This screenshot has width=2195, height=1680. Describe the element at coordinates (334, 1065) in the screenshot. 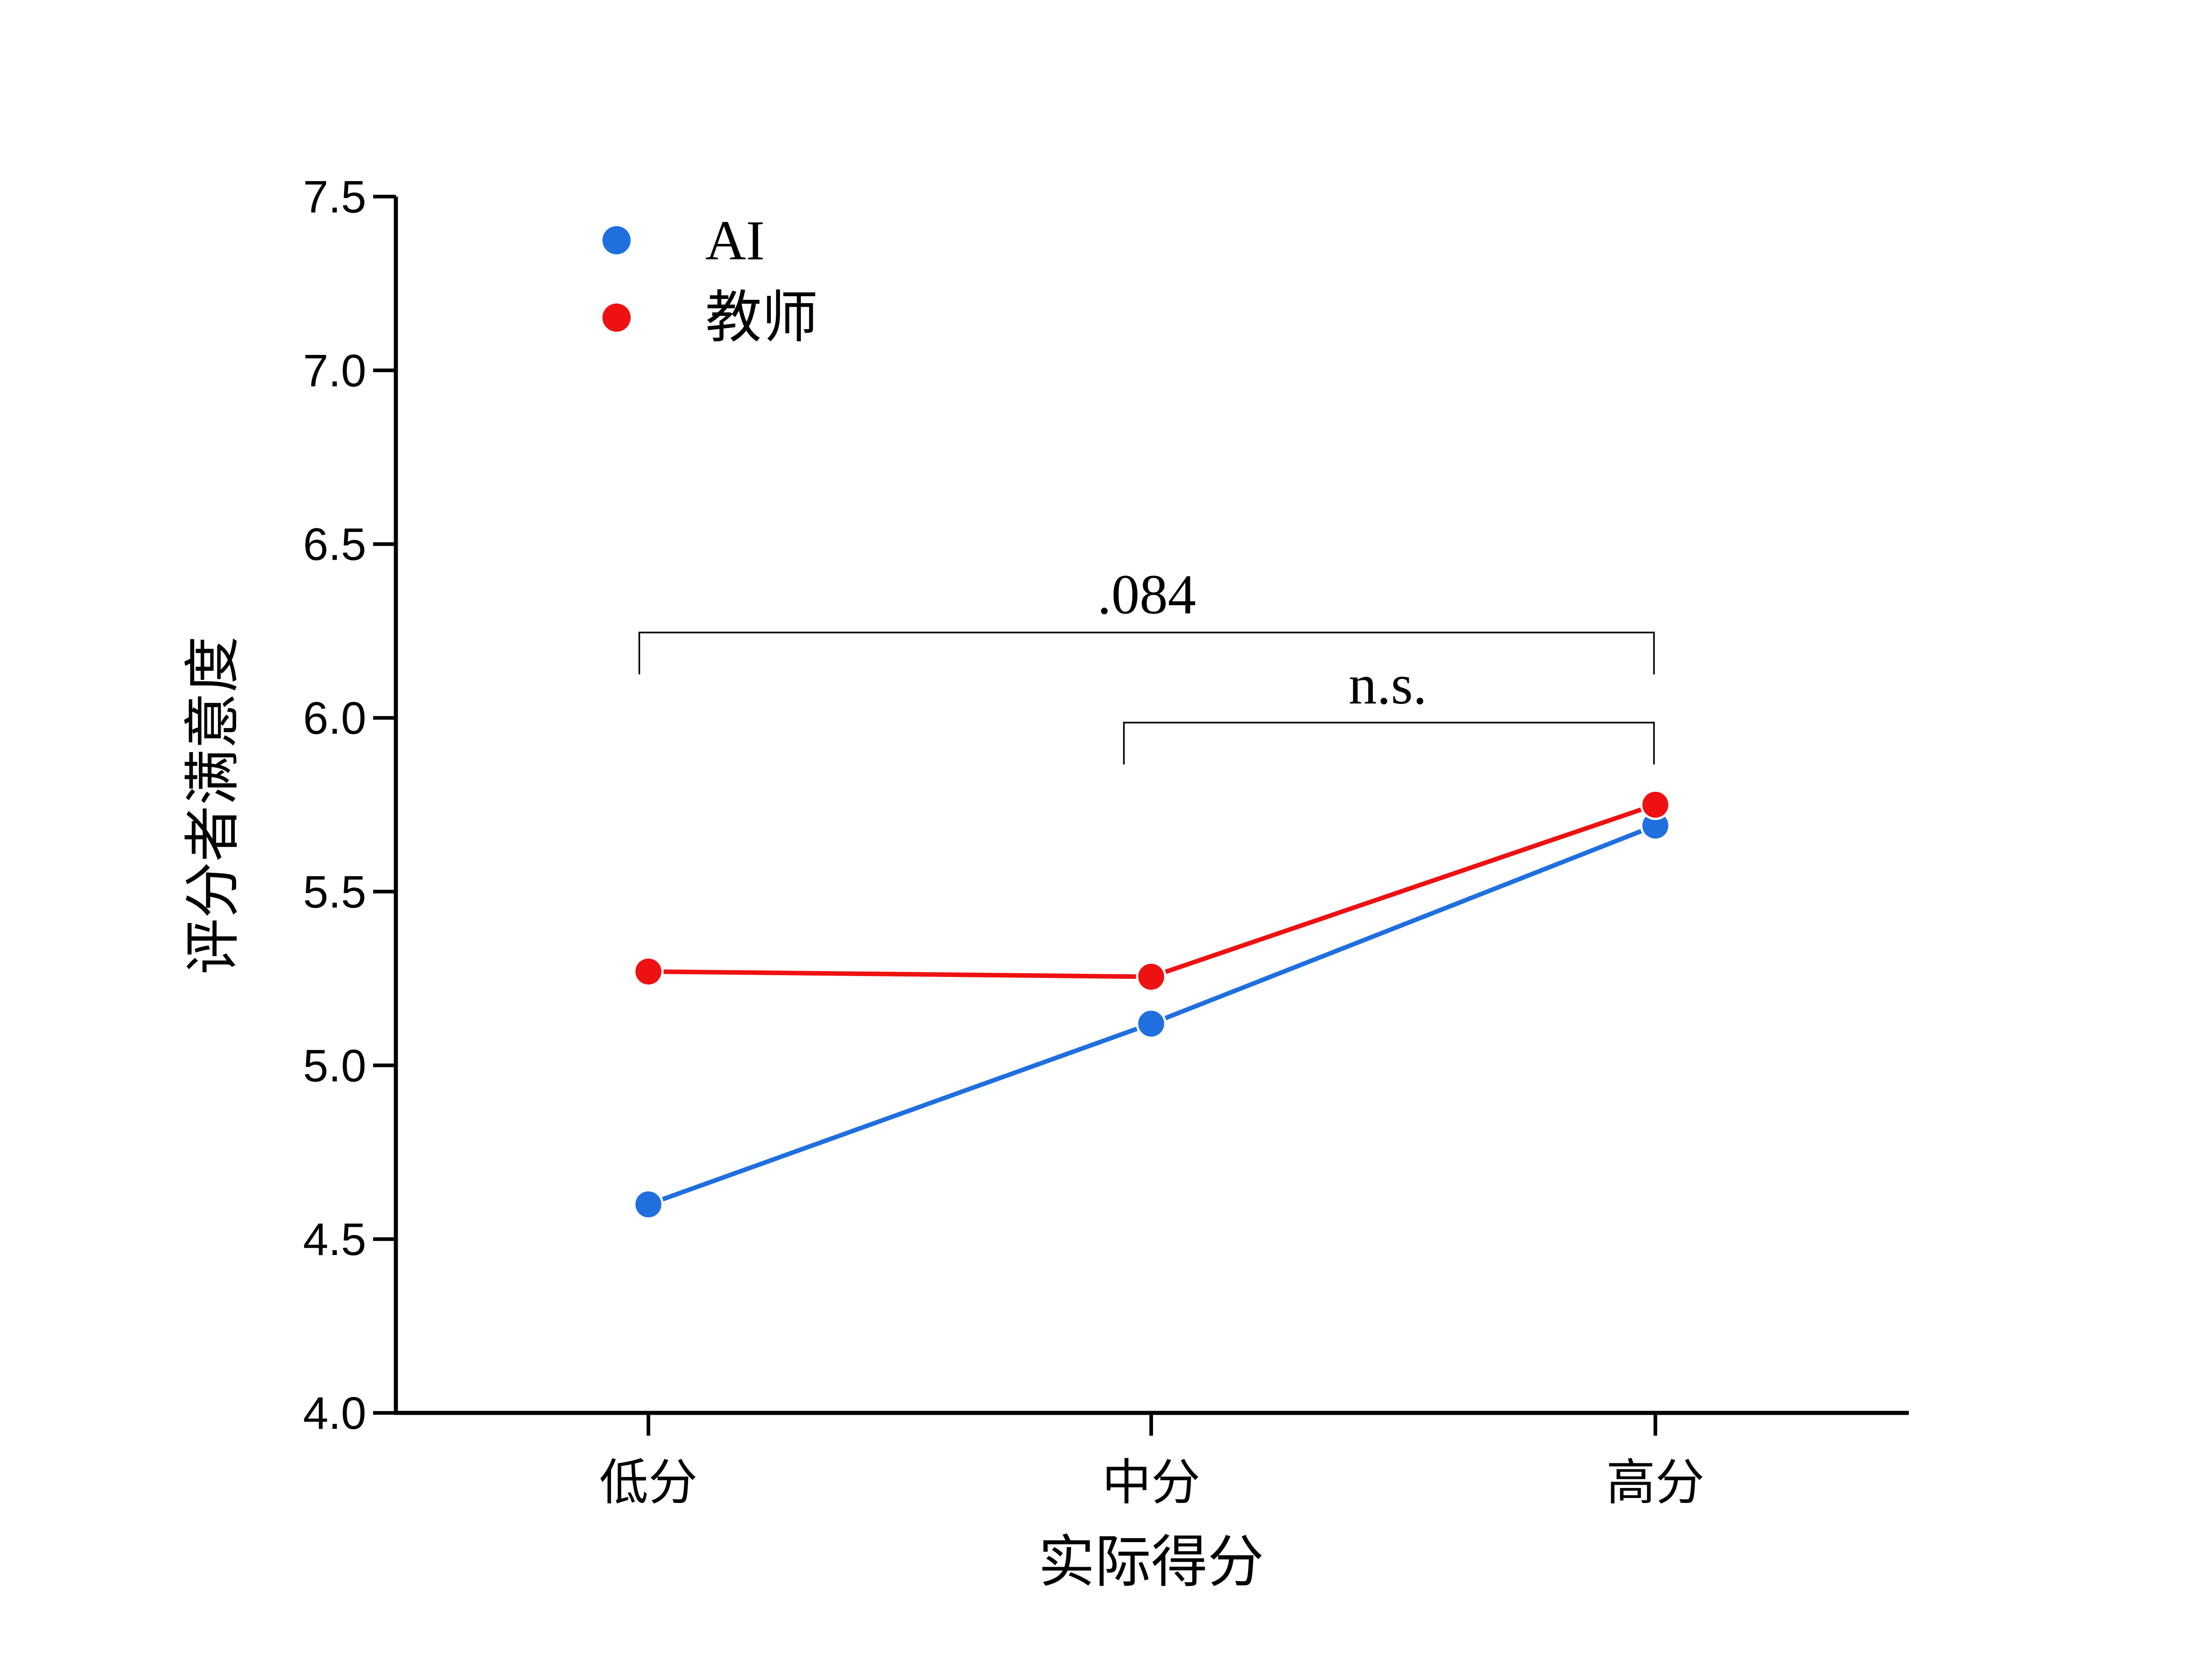

I see `y-tick-label: 5.0` at that location.